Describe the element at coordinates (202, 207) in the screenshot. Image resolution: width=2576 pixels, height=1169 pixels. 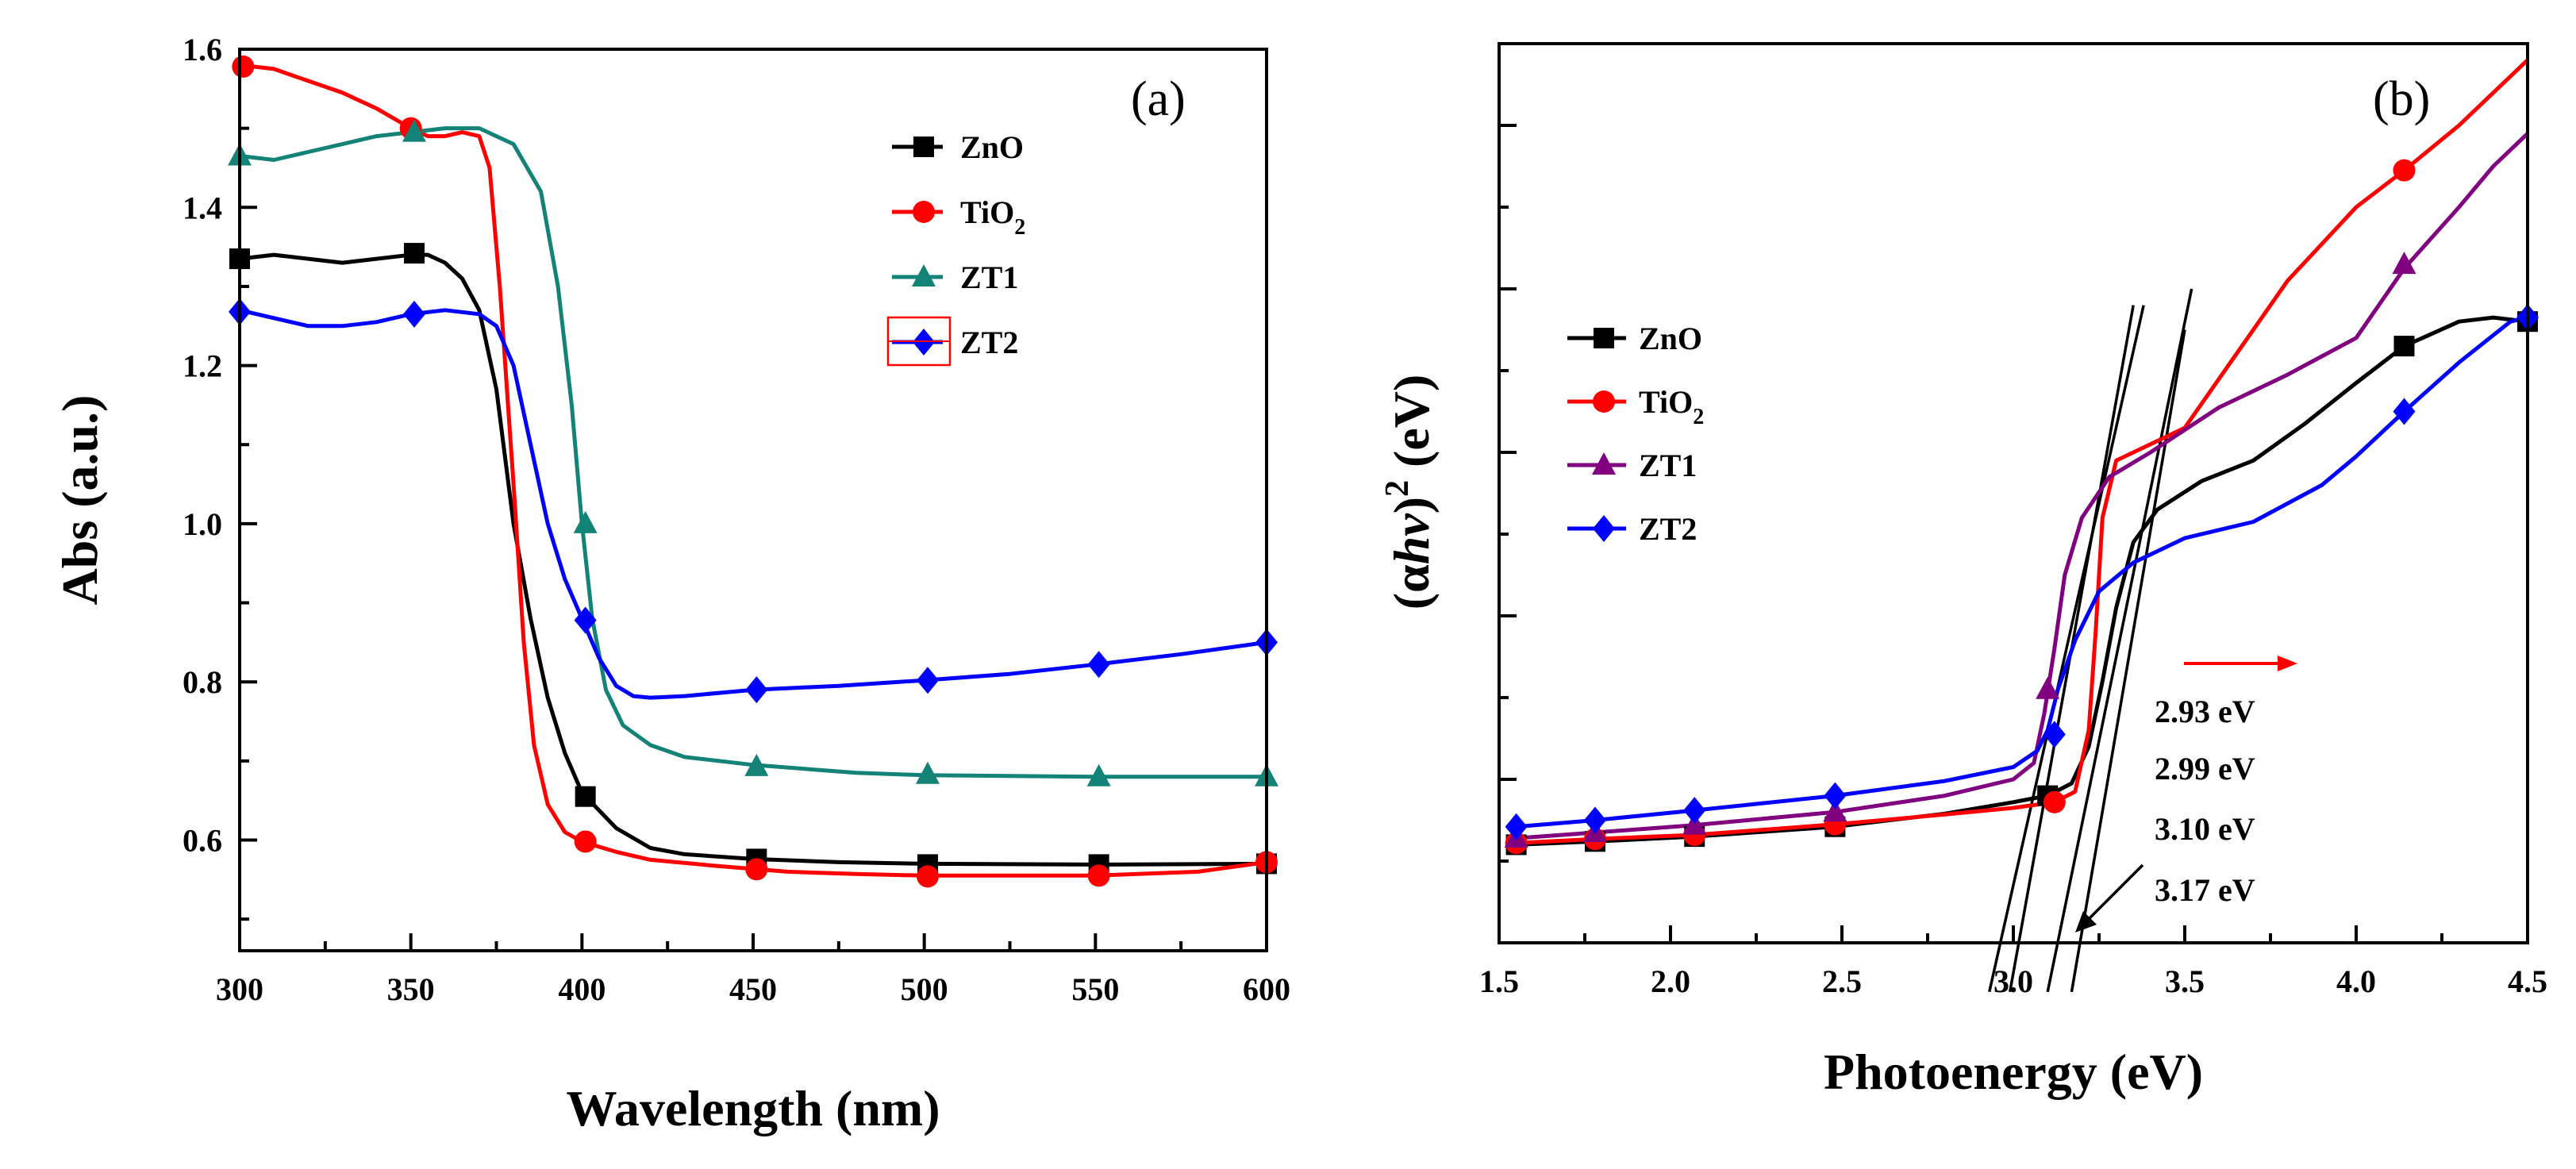
I see `y-tick-label: 1.4` at that location.